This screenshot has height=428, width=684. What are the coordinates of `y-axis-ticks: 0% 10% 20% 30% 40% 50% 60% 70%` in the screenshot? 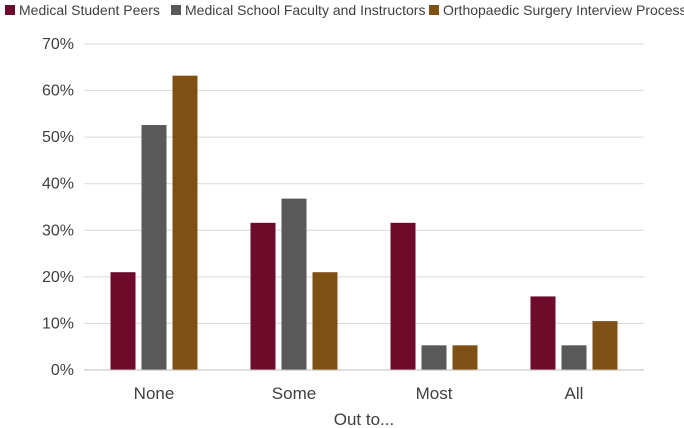 It's located at (58, 207).